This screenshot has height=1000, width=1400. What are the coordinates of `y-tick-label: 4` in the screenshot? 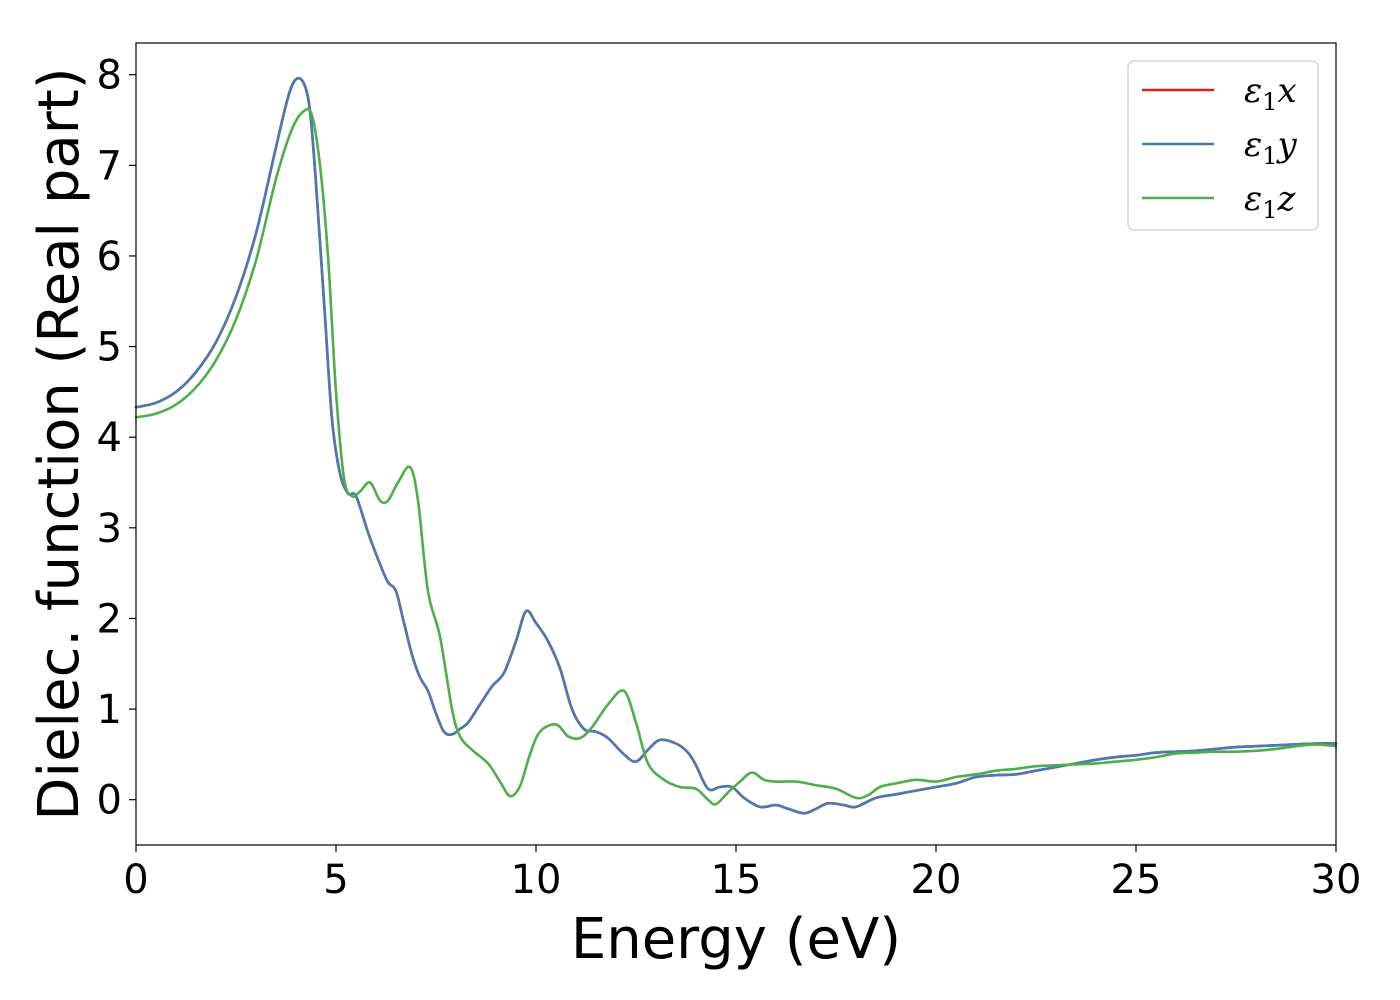 It's located at (109, 438).